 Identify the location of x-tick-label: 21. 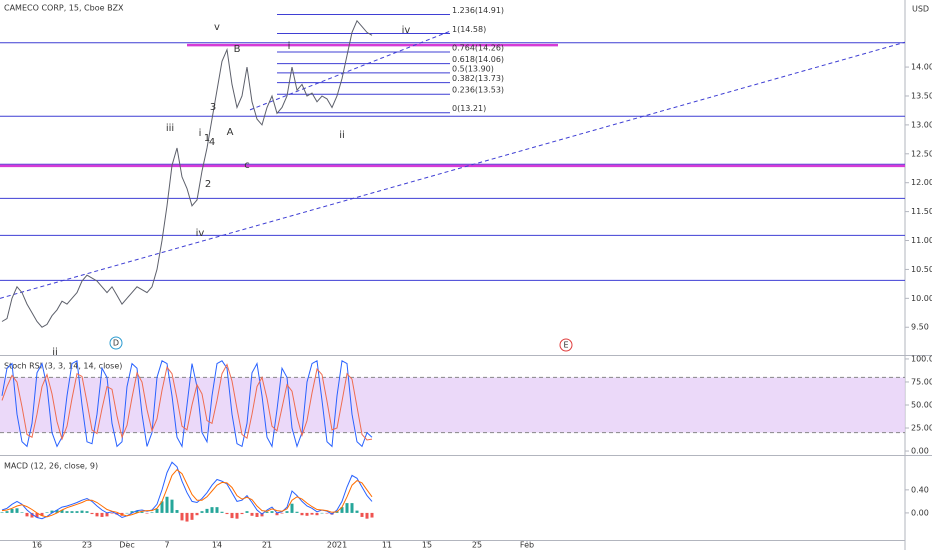
(267, 545).